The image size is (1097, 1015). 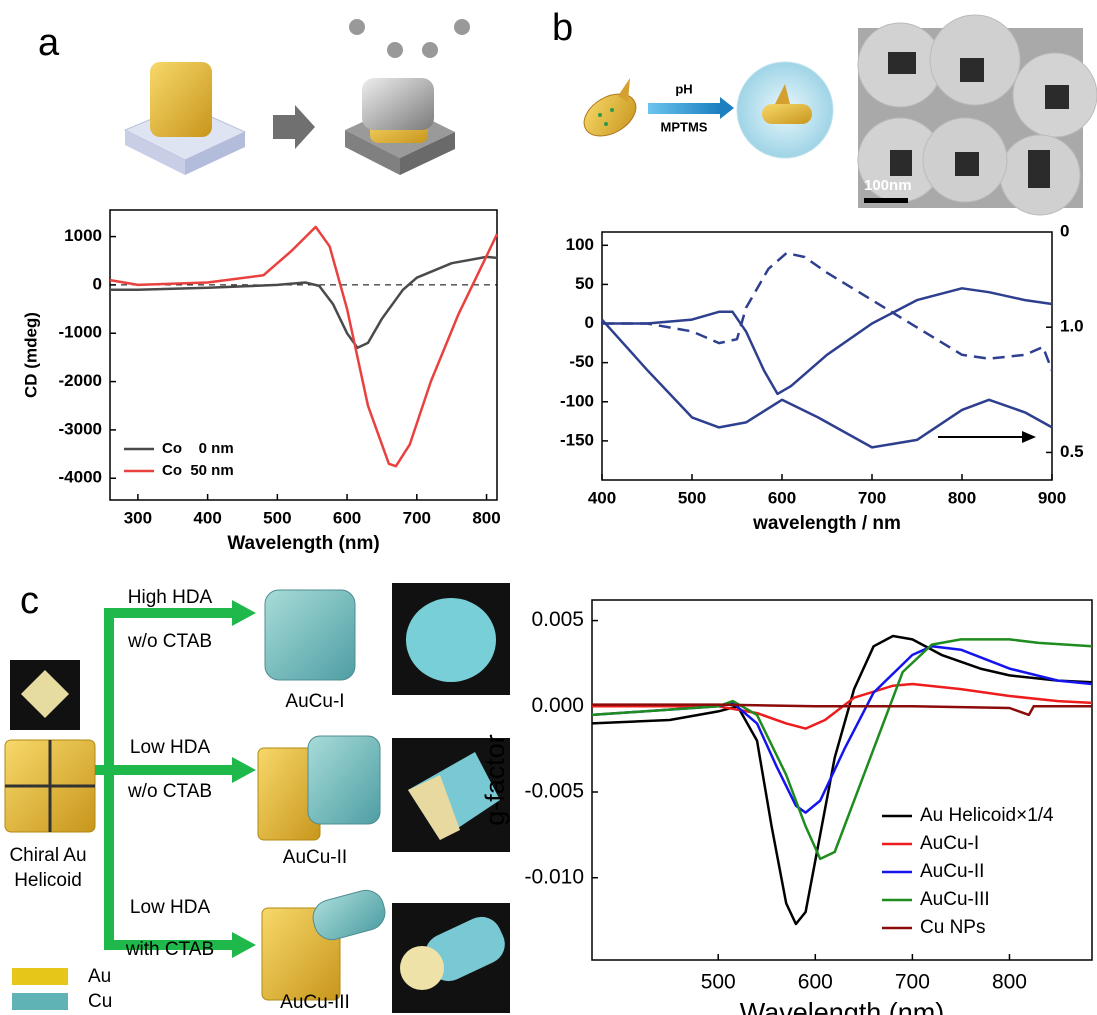 What do you see at coordinates (30, 355) in the screenshot?
I see `y-axis-label: CD (mdeg)` at bounding box center [30, 355].